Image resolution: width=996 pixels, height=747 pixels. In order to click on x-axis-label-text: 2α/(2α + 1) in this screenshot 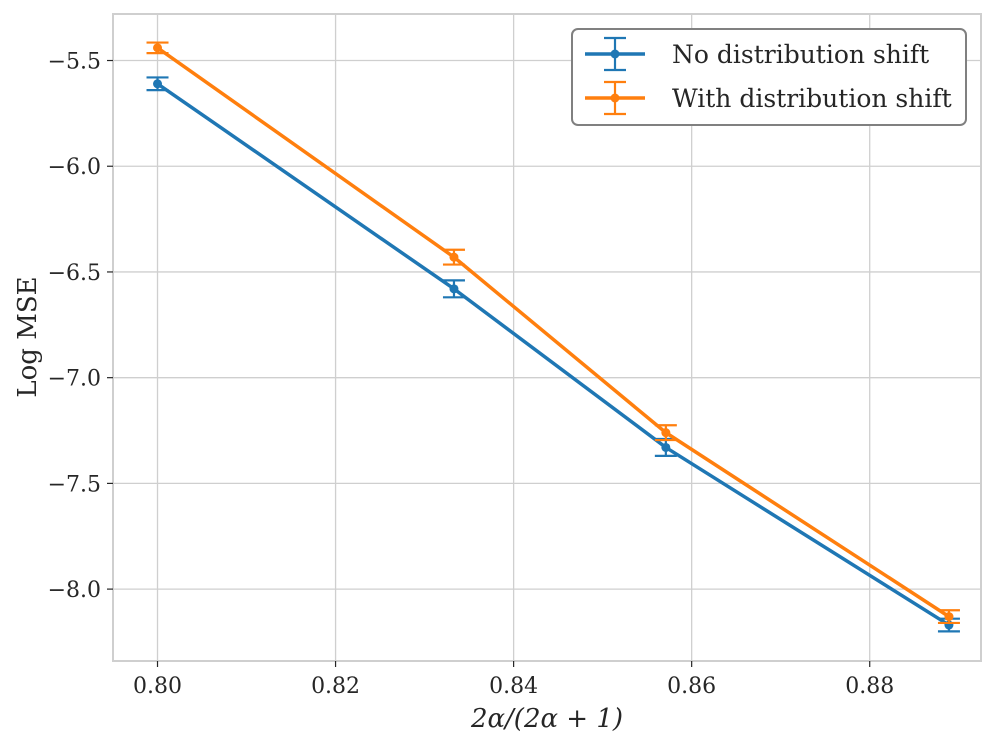, I will do `click(546, 719)`.